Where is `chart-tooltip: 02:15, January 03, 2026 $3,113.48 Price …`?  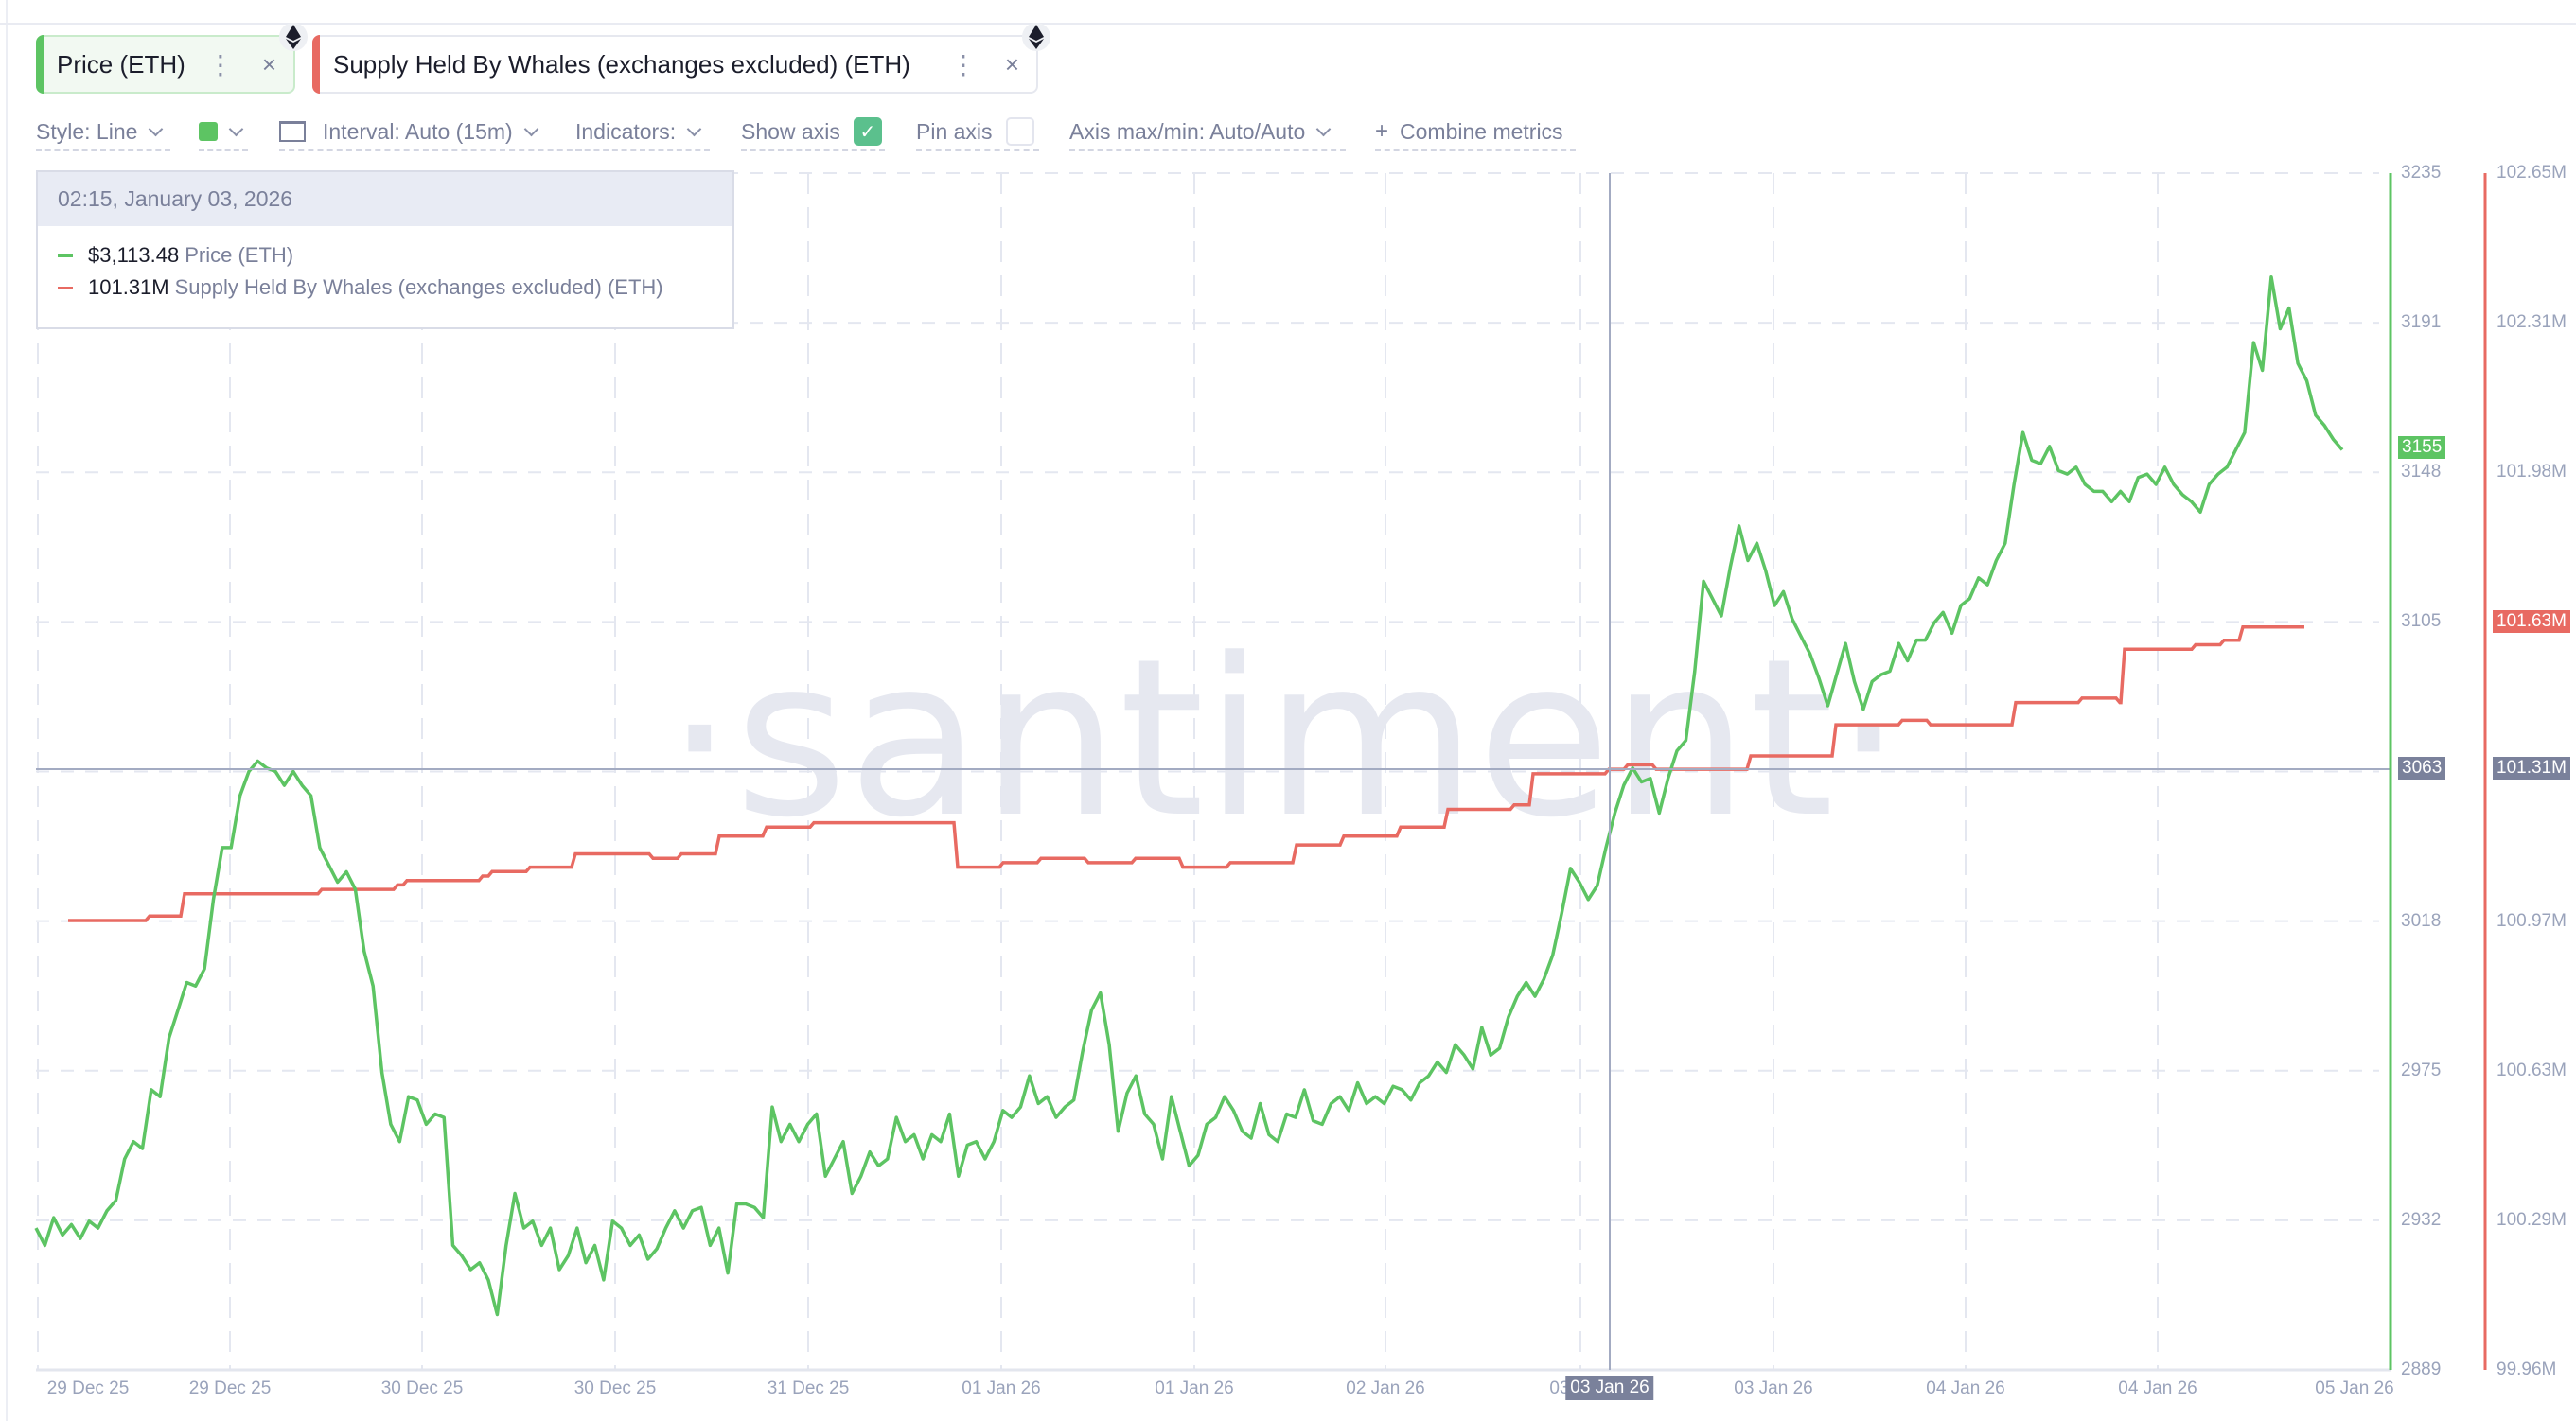
chart-tooltip: 02:15, January 03, 2026 $3,113.48 Price … is located at coordinates (385, 249).